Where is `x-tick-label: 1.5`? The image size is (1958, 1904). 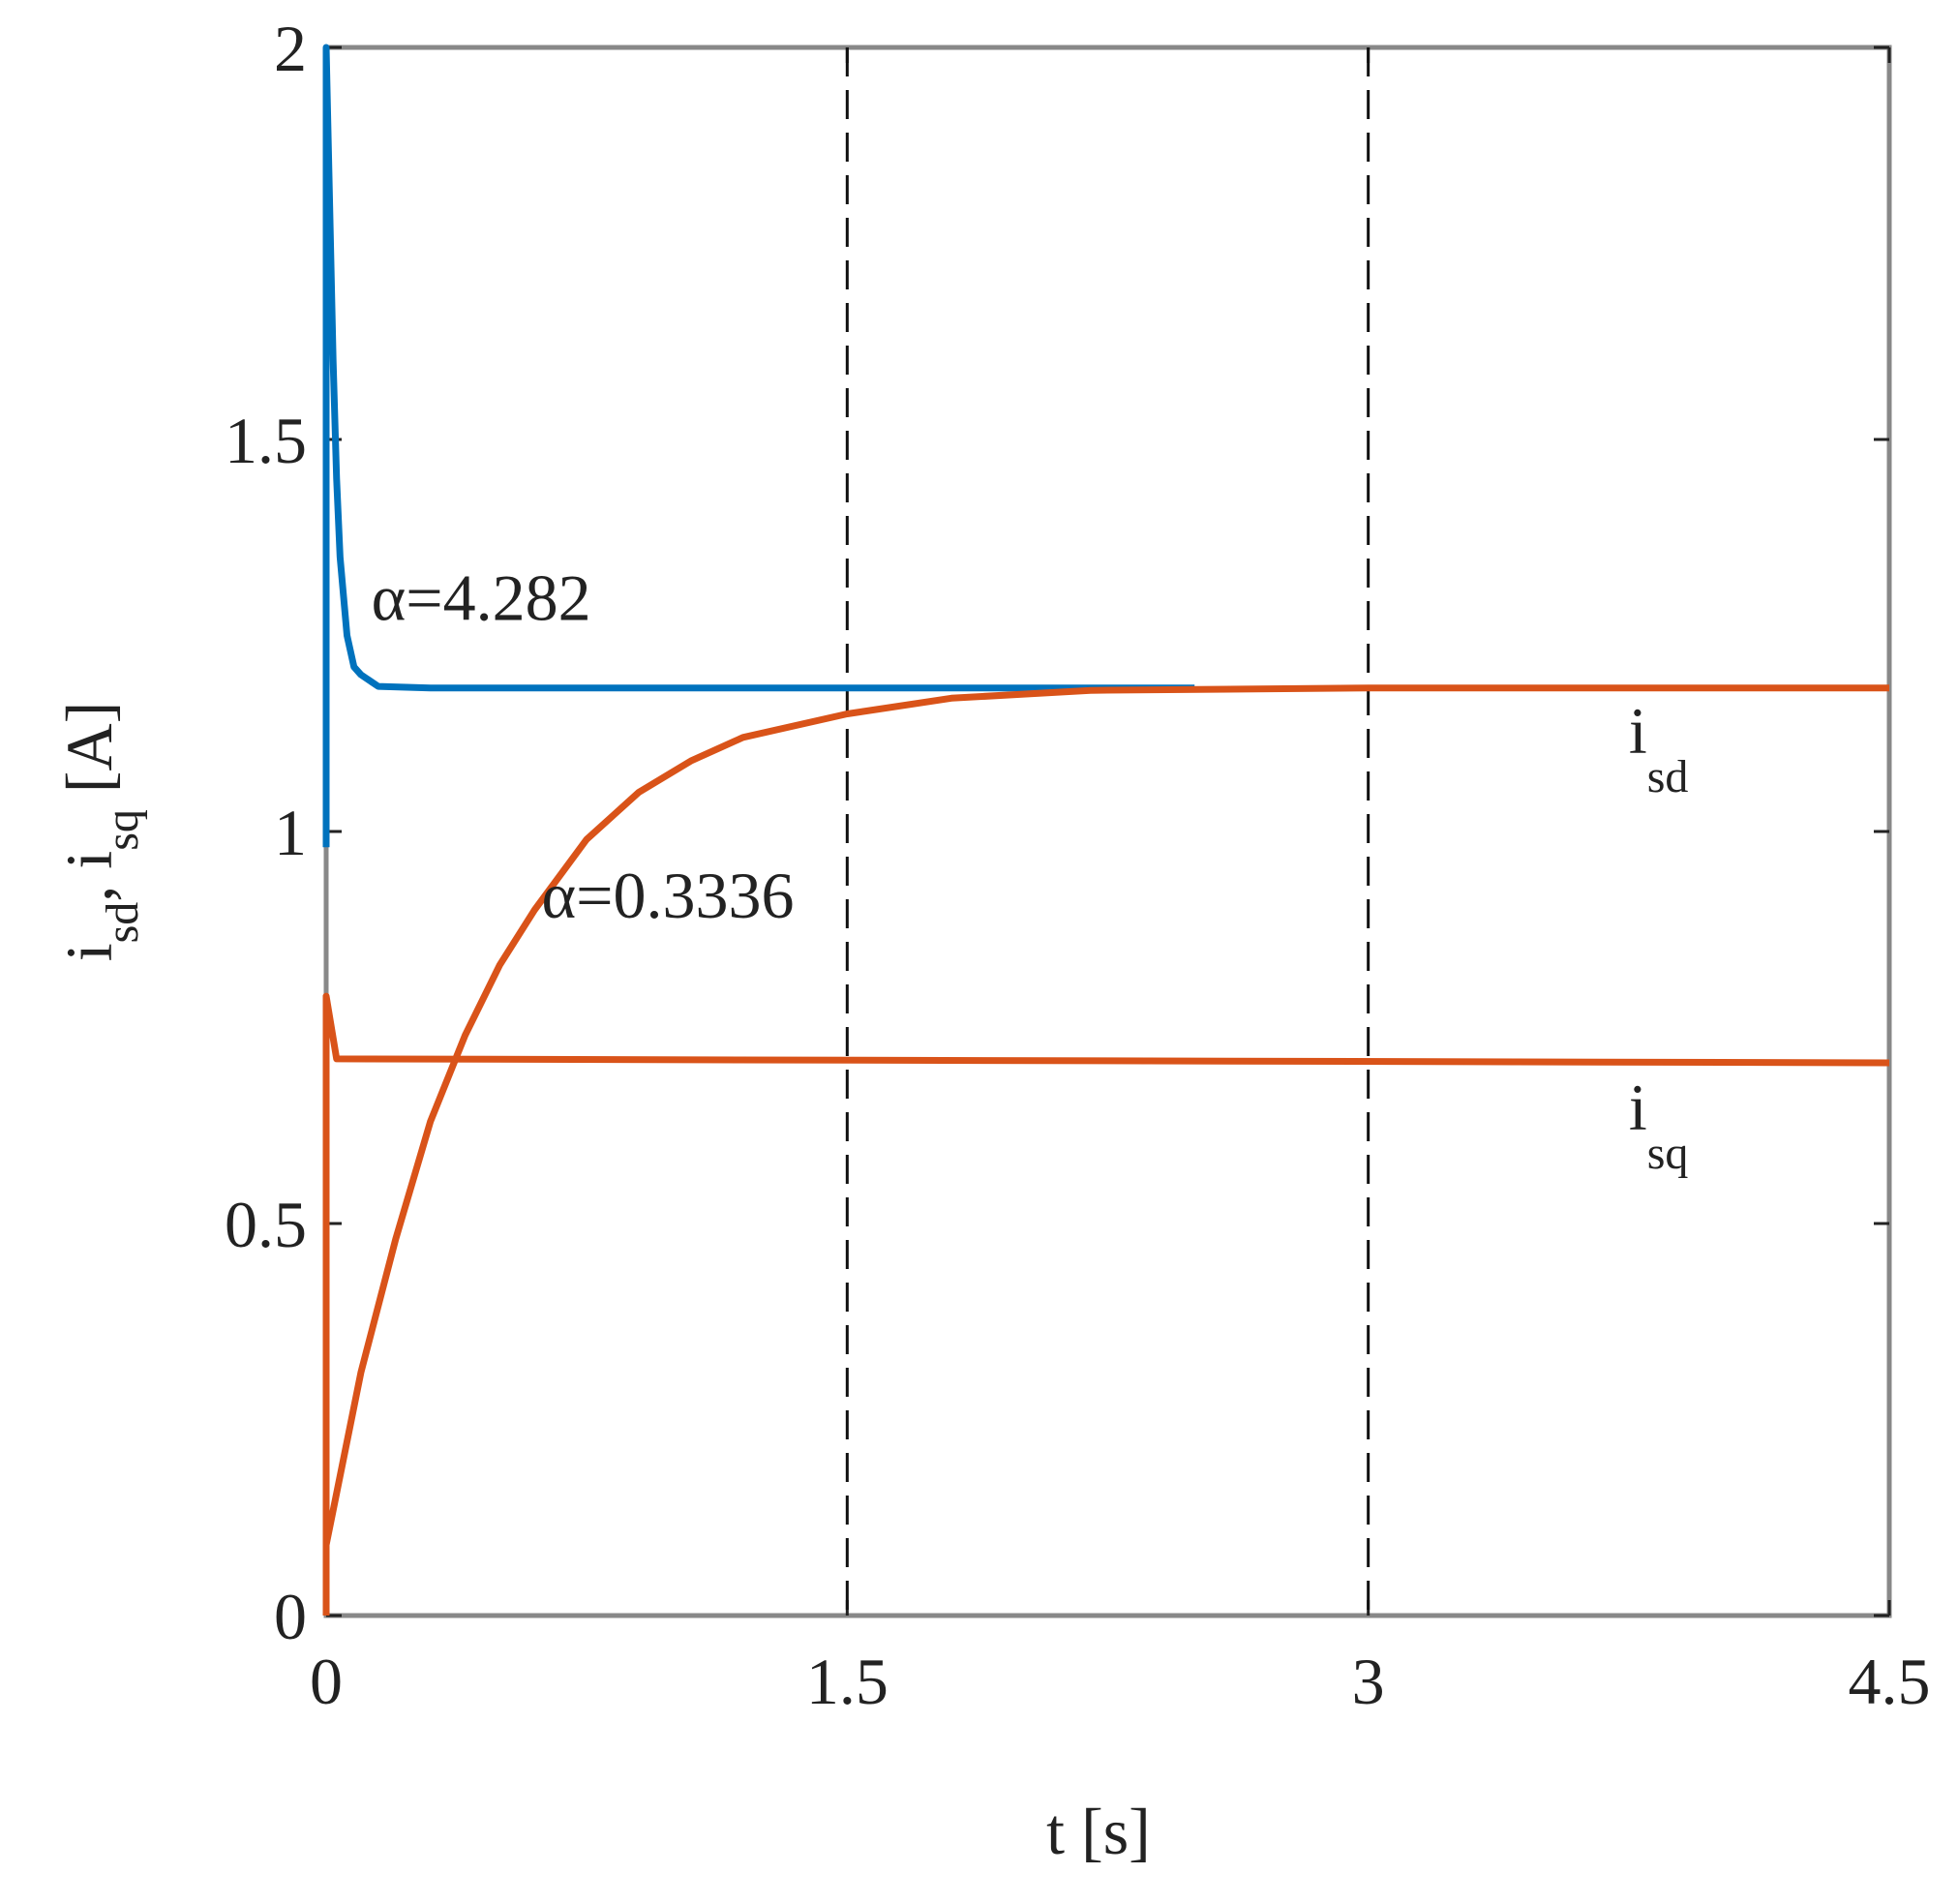
x-tick-label: 1.5 is located at coordinates (847, 1682).